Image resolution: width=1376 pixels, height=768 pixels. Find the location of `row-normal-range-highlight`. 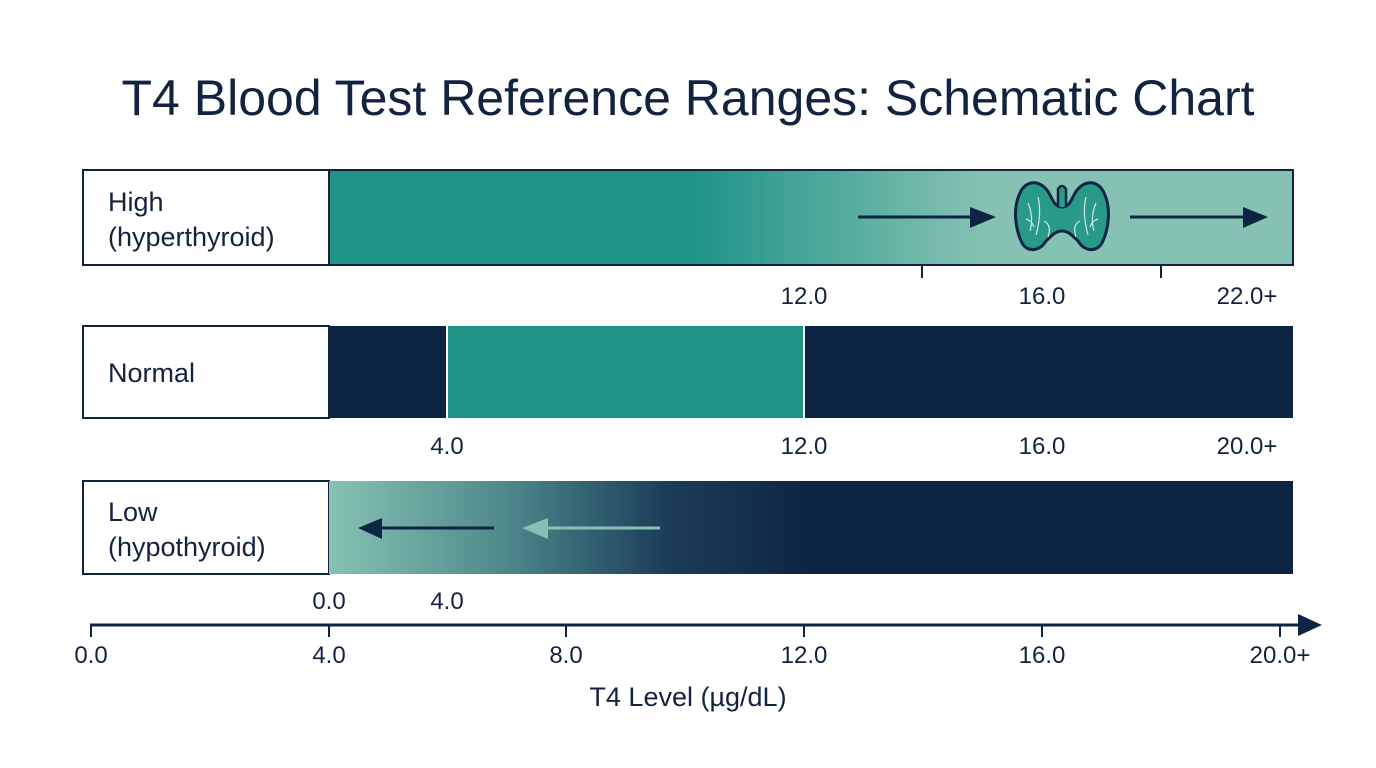

row-normal-range-highlight is located at coordinates (625, 372).